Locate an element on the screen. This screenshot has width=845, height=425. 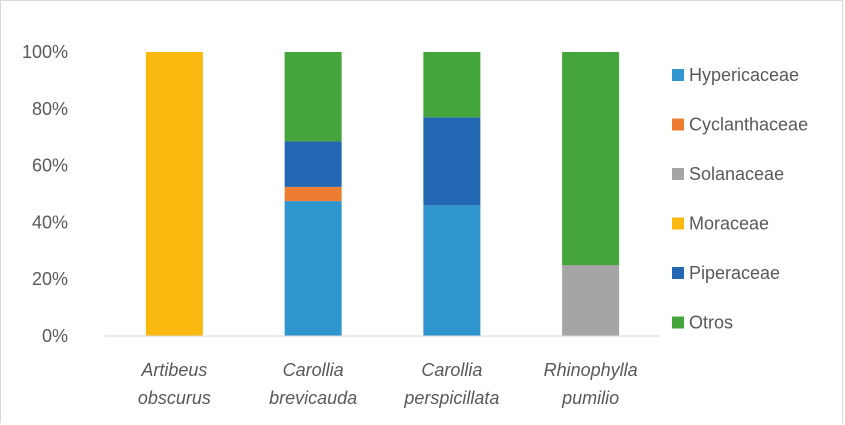
legend-label: Otros is located at coordinates (711, 323).